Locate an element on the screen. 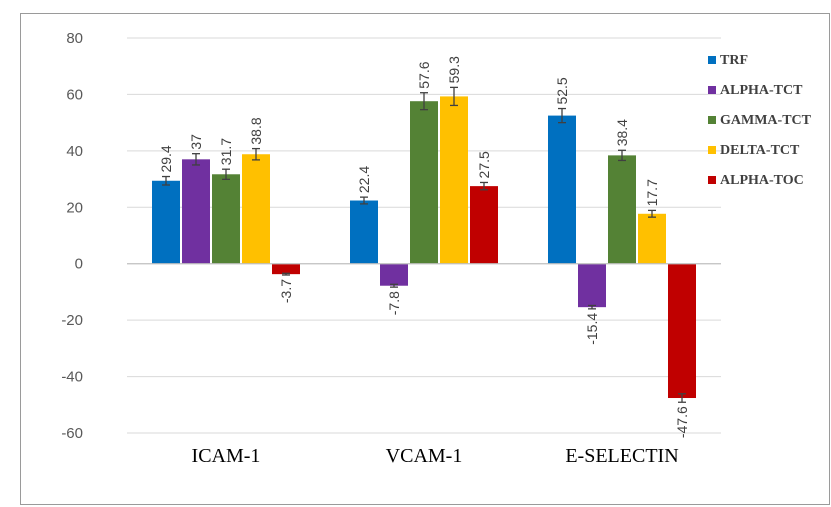 This screenshot has height=507, width=831. legend-label: ALPHA-TOC is located at coordinates (762, 180).